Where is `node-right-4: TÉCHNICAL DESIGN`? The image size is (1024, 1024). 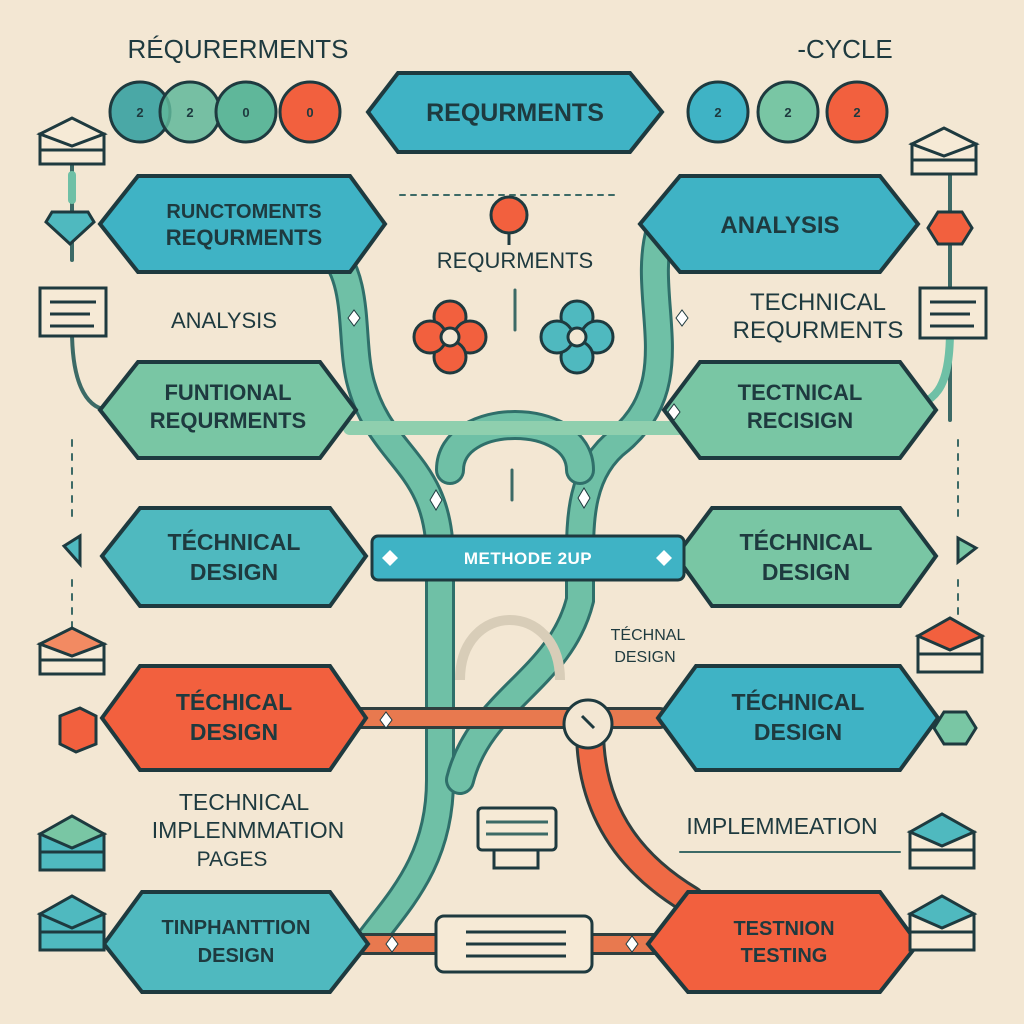
node-right-4: TÉCHNICAL DESIGN is located at coordinates (798, 718).